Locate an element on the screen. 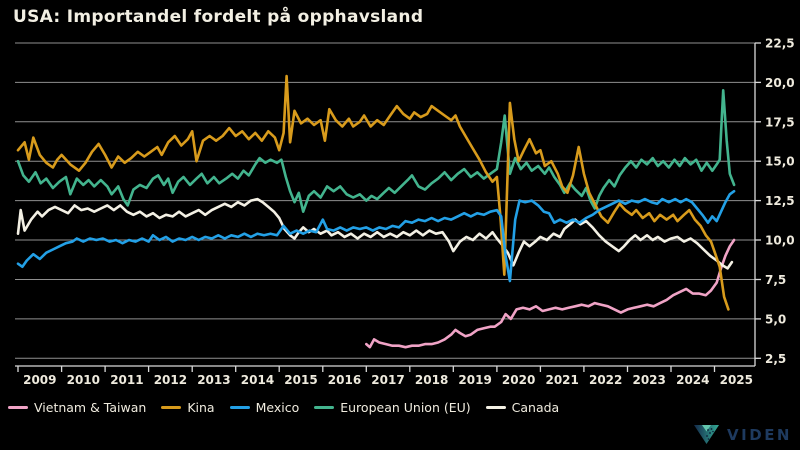 The width and height of the screenshot is (800, 450). x-tick-label: 2024 is located at coordinates (692, 380).